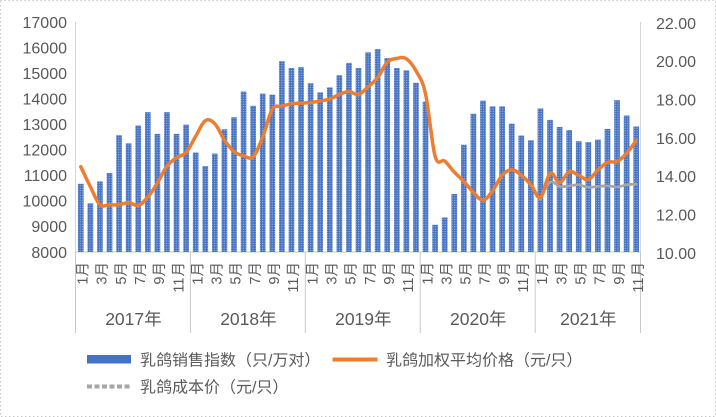 Image resolution: width=716 pixels, height=417 pixels. What do you see at coordinates (579, 319) in the screenshot?
I see `svg-text: 2021` at bounding box center [579, 319].